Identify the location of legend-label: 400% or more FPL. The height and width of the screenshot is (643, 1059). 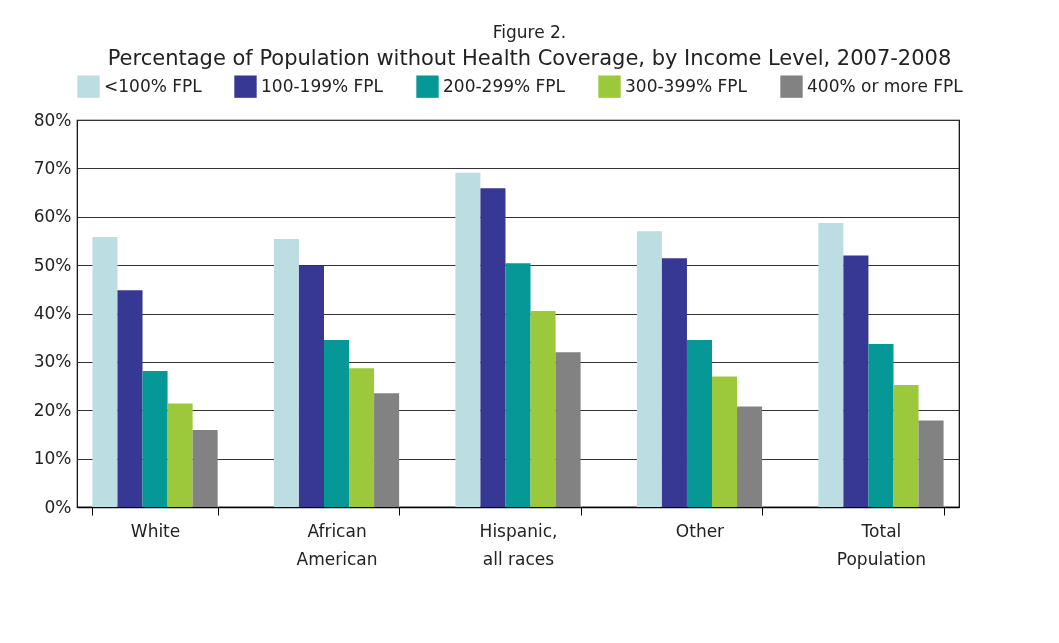
(885, 85).